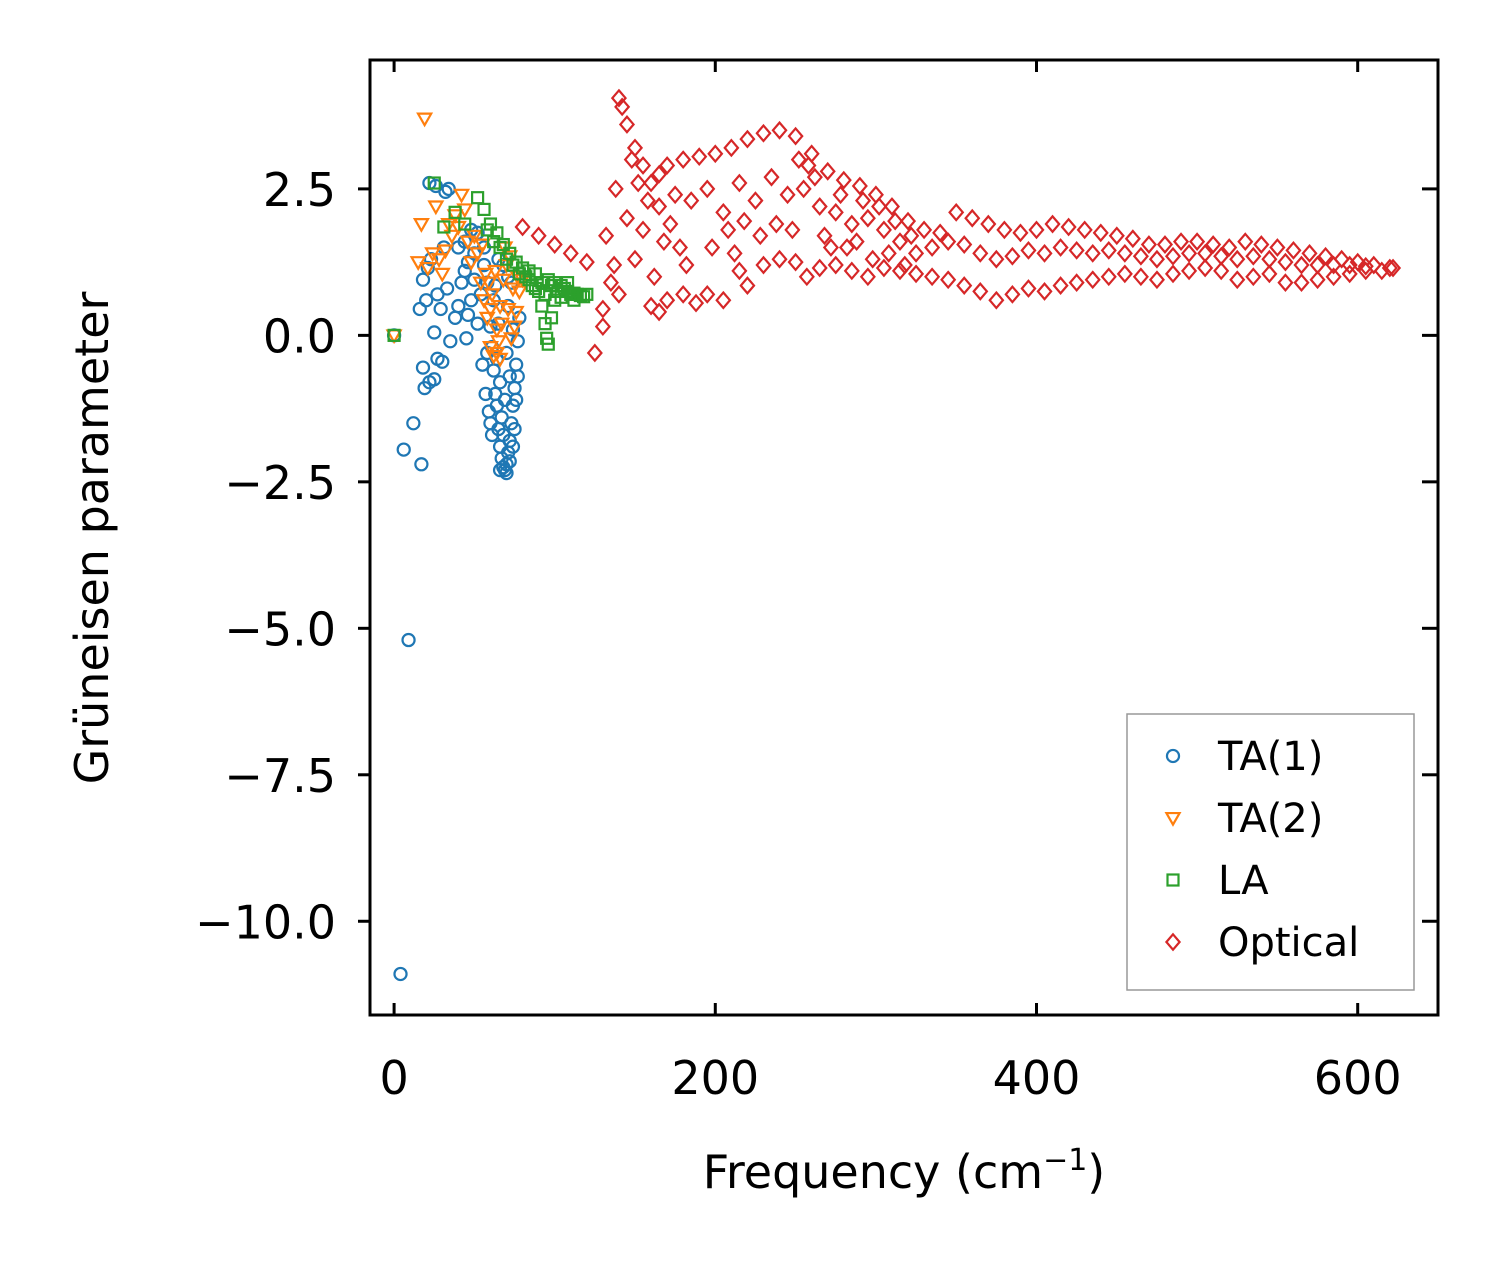 This screenshot has height=1264, width=1499. Describe the element at coordinates (715, 1078) in the screenshot. I see `x-tick-label: 200` at that location.